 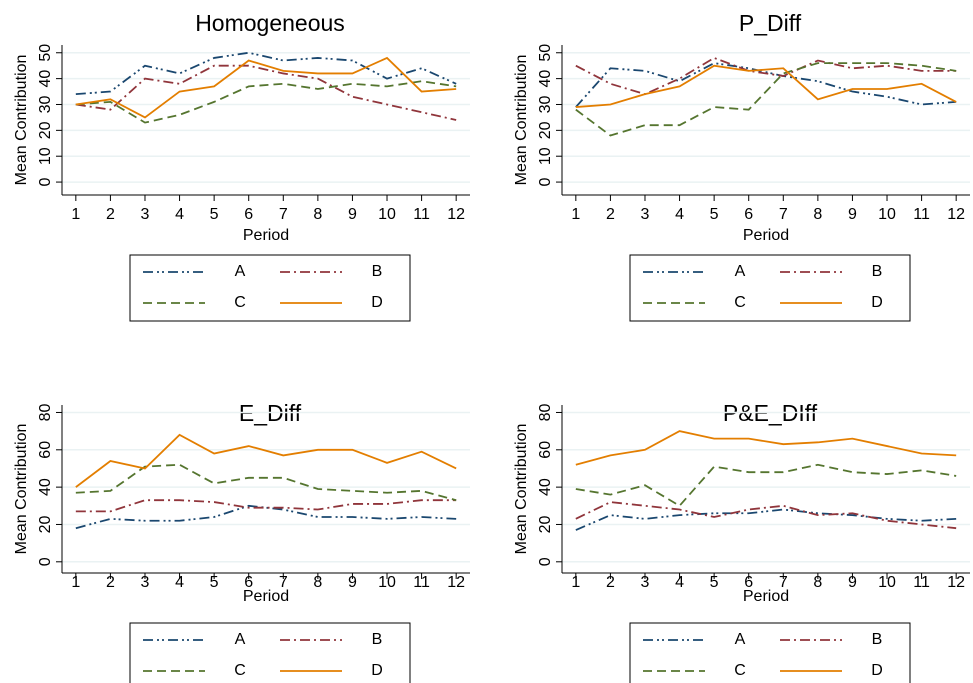 What do you see at coordinates (270, 23) in the screenshot?
I see `chart-title: Homogeneous` at bounding box center [270, 23].